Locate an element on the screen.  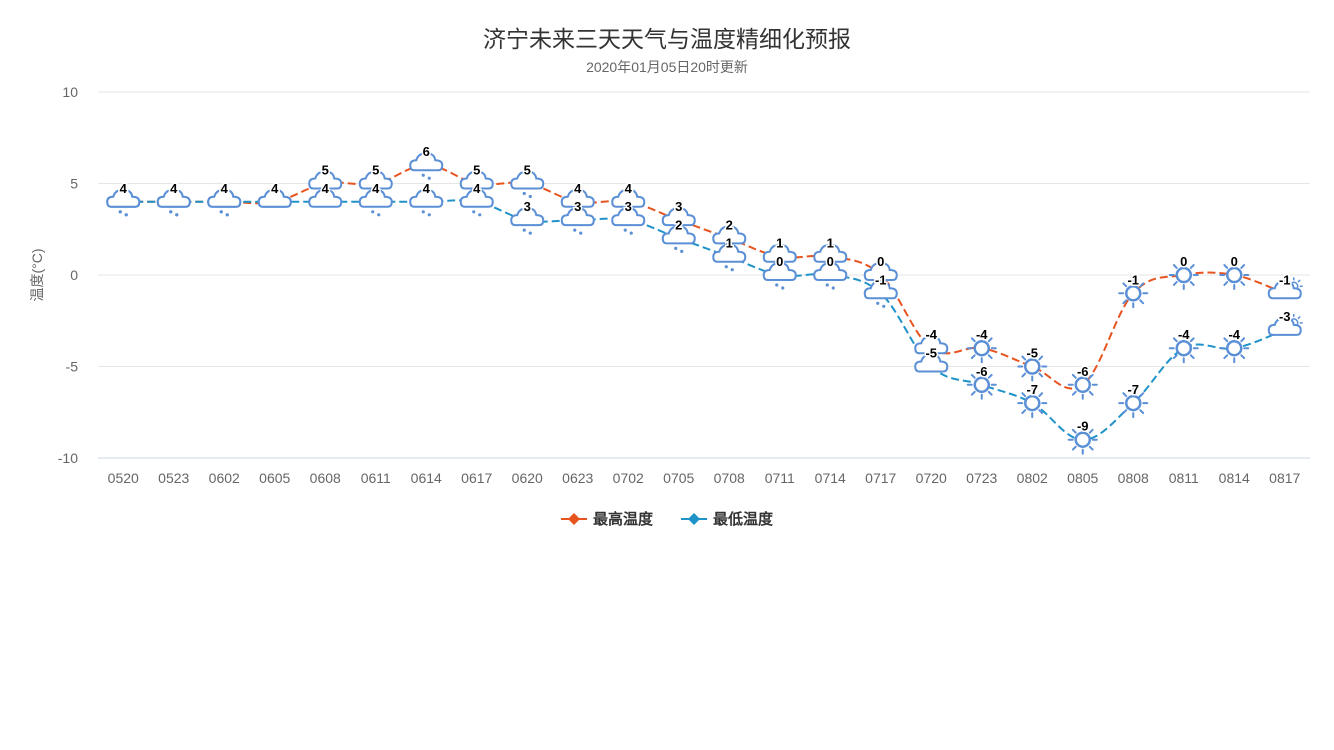
data-label-max: 6 is located at coordinates (426, 151).